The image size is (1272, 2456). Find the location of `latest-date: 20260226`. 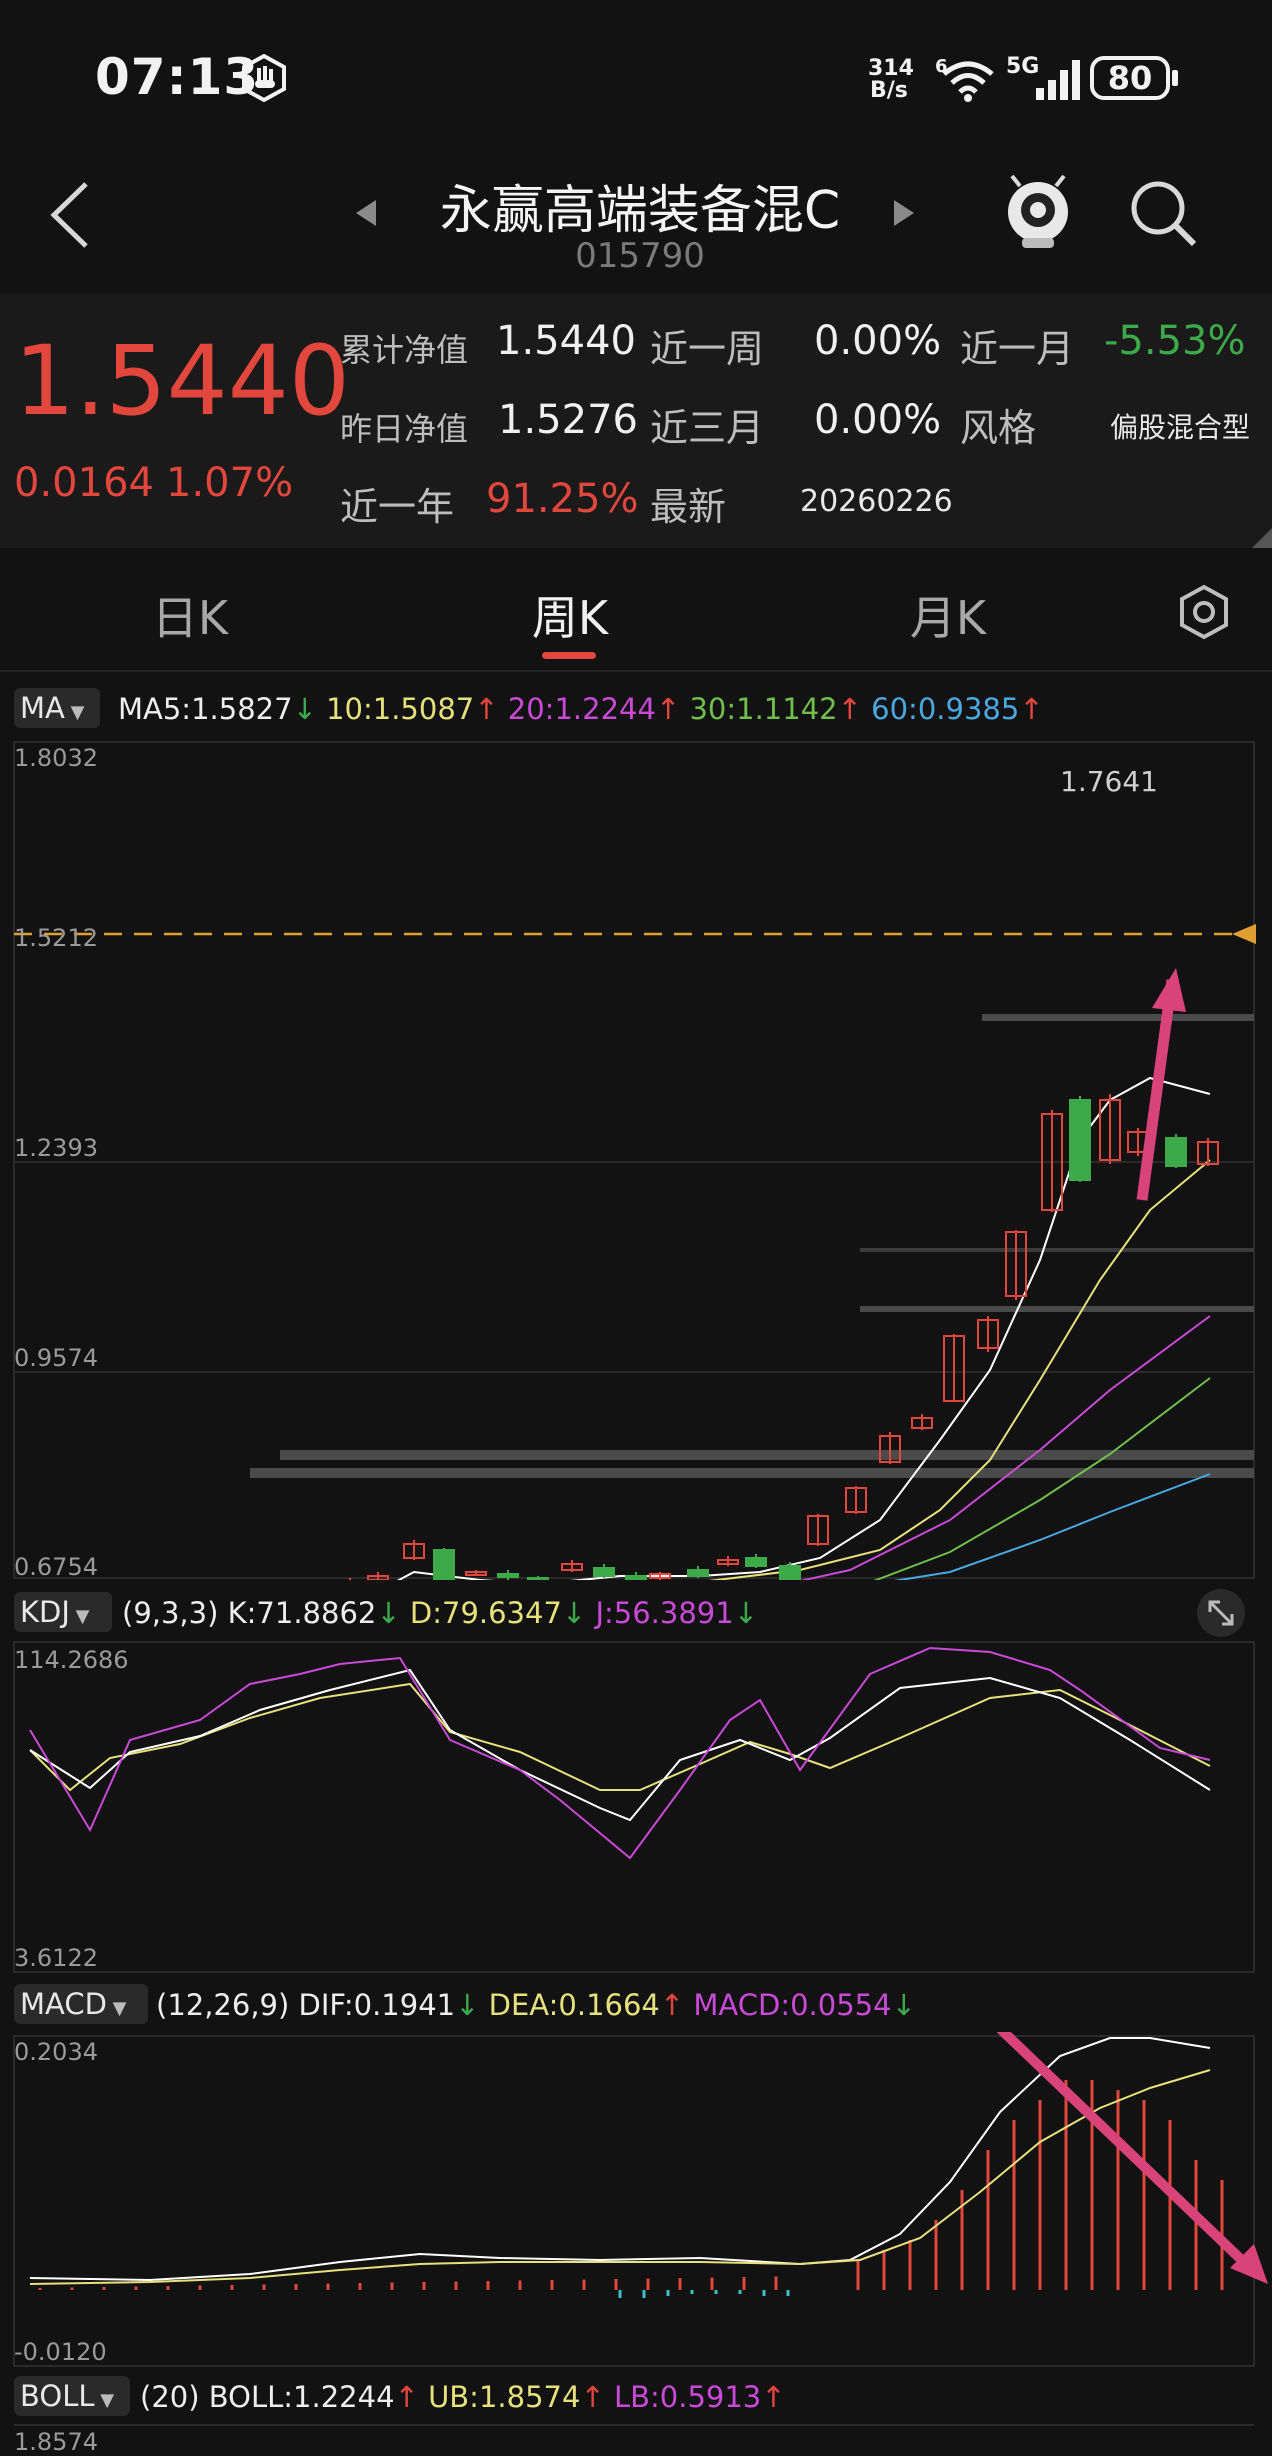

latest-date: 20260226 is located at coordinates (876, 501).